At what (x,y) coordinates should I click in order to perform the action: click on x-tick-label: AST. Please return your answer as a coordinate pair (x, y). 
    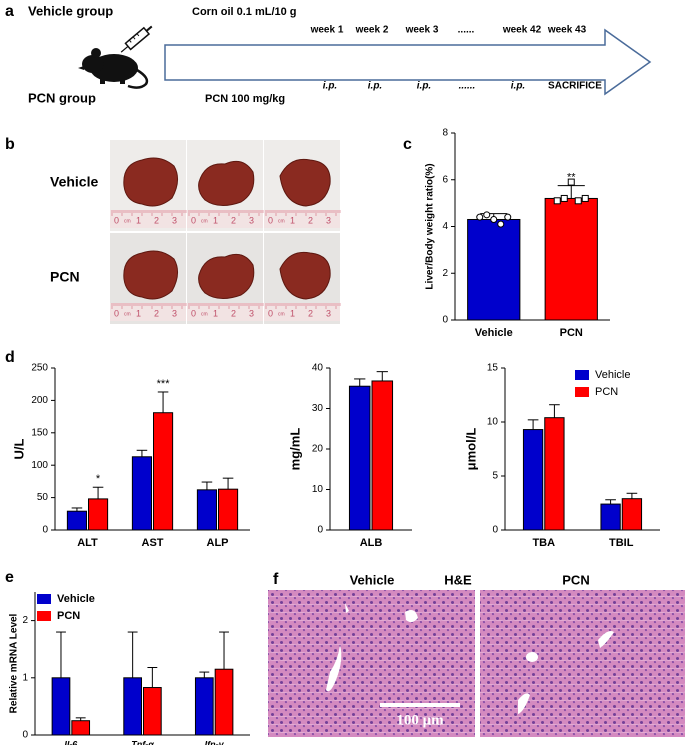
    Looking at the image, I should click on (153, 543).